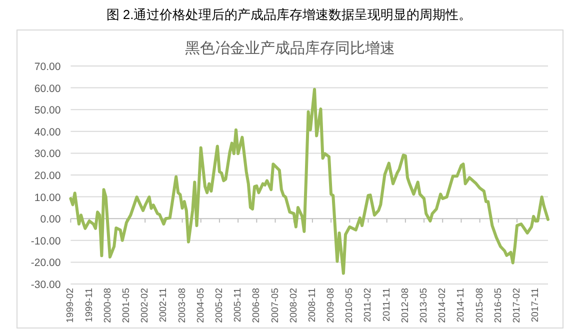  Describe the element at coordinates (331, 305) in the screenshot. I see `x-tick-label: 2009-08` at that location.